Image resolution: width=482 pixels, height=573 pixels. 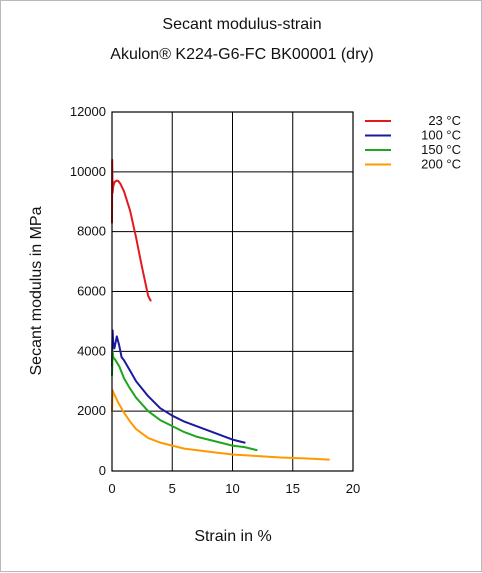 What do you see at coordinates (232, 536) in the screenshot?
I see `x-axis-label: Strain in %` at bounding box center [232, 536].